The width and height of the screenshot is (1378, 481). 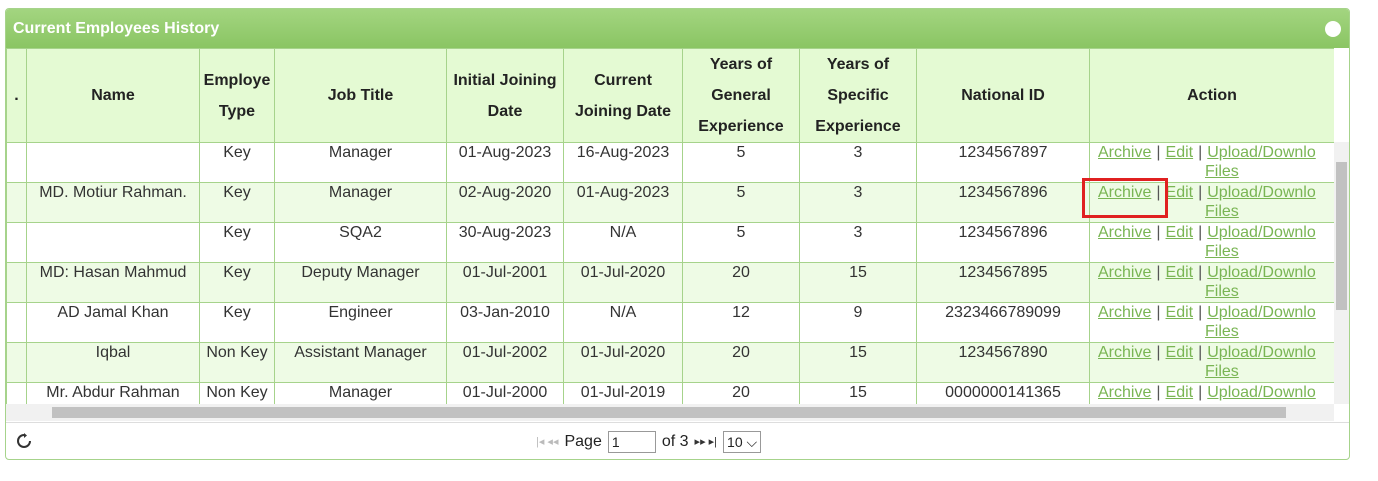 I want to click on first-prev-buttons: |◂ ◂◂, so click(x=547, y=442).